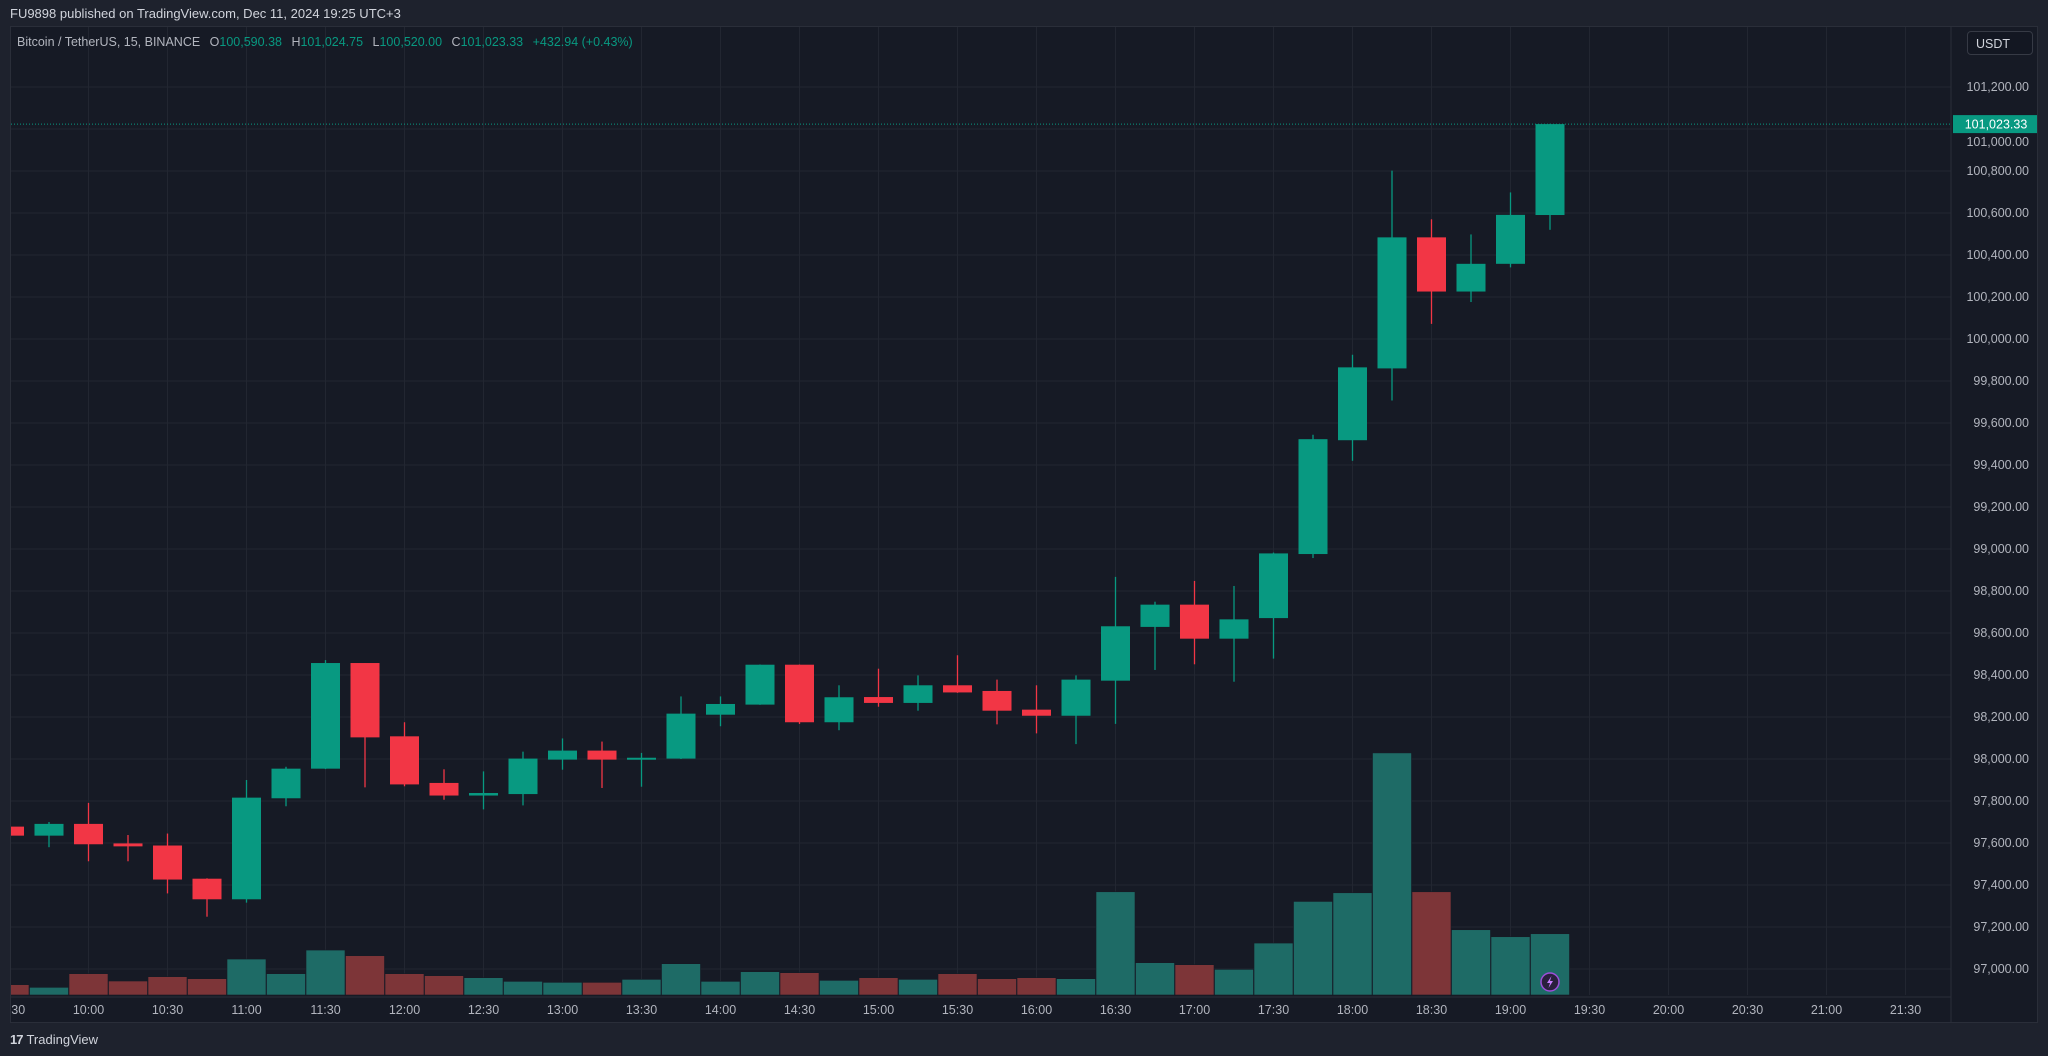 The height and width of the screenshot is (1056, 2048). Describe the element at coordinates (296, 42) in the screenshot. I see `high-label: H` at that location.